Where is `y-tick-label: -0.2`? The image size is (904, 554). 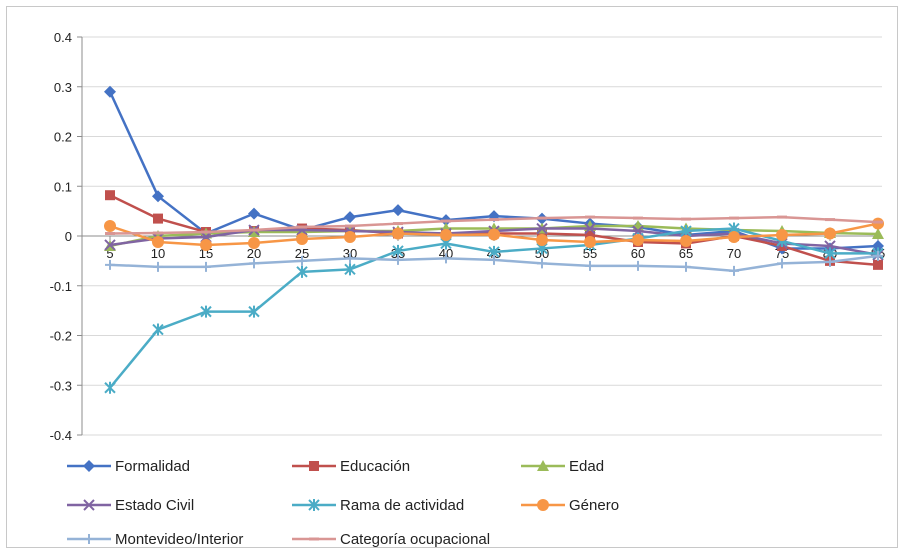
y-tick-label: -0.2 is located at coordinates (61, 336).